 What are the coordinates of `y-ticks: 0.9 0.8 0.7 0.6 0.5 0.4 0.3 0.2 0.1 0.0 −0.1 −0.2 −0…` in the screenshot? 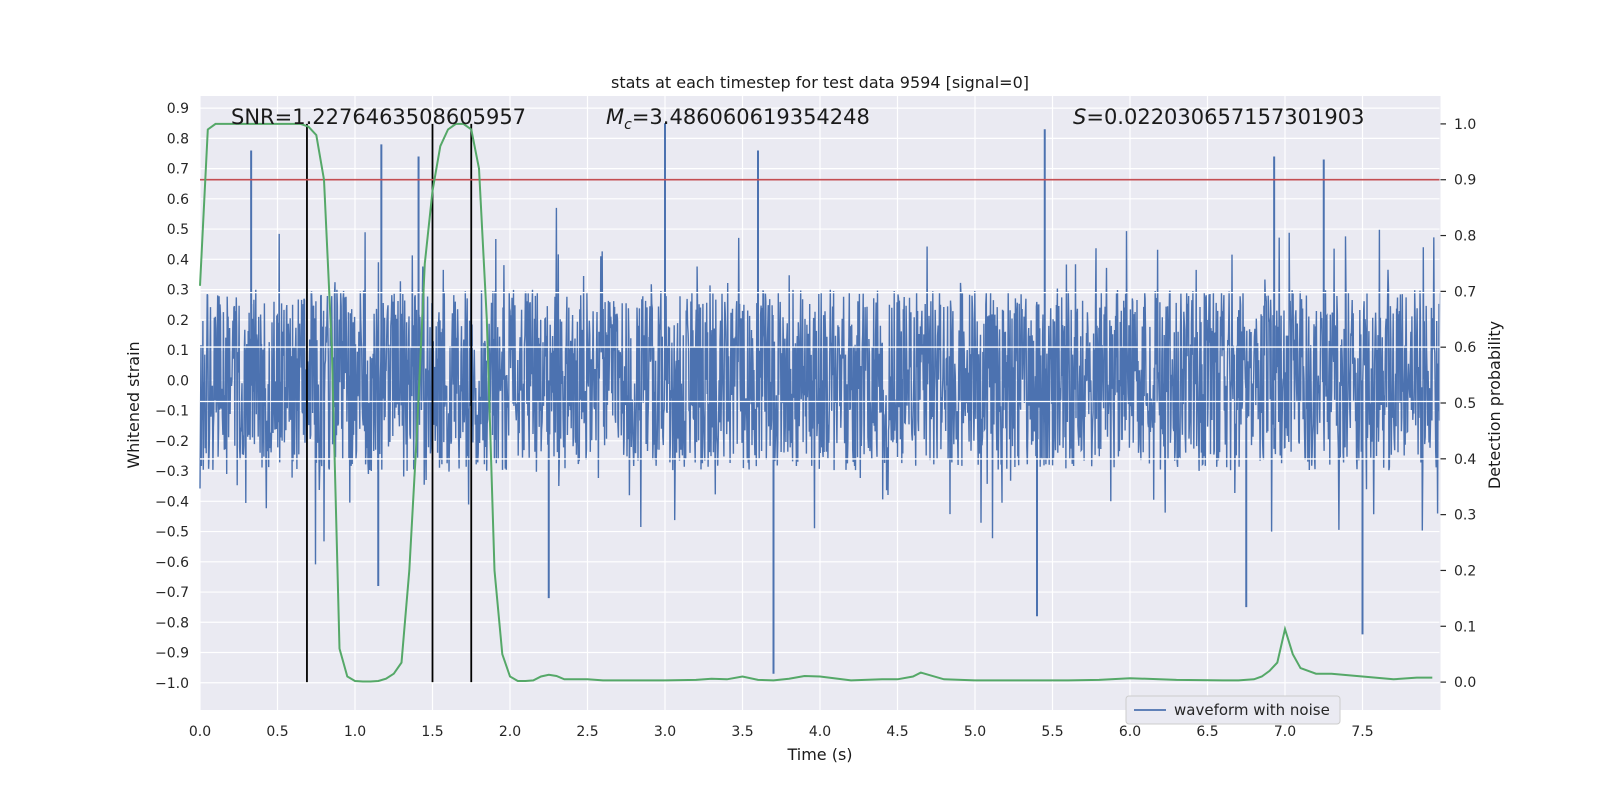 It's located at (172, 396).